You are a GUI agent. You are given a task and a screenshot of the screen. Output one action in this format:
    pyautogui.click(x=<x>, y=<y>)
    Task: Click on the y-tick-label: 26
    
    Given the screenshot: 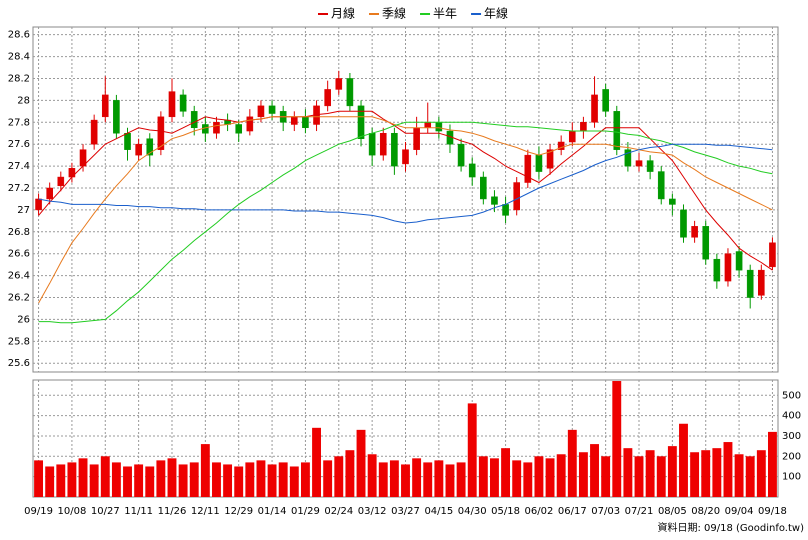 What is the action you would take?
    pyautogui.click(x=23, y=319)
    